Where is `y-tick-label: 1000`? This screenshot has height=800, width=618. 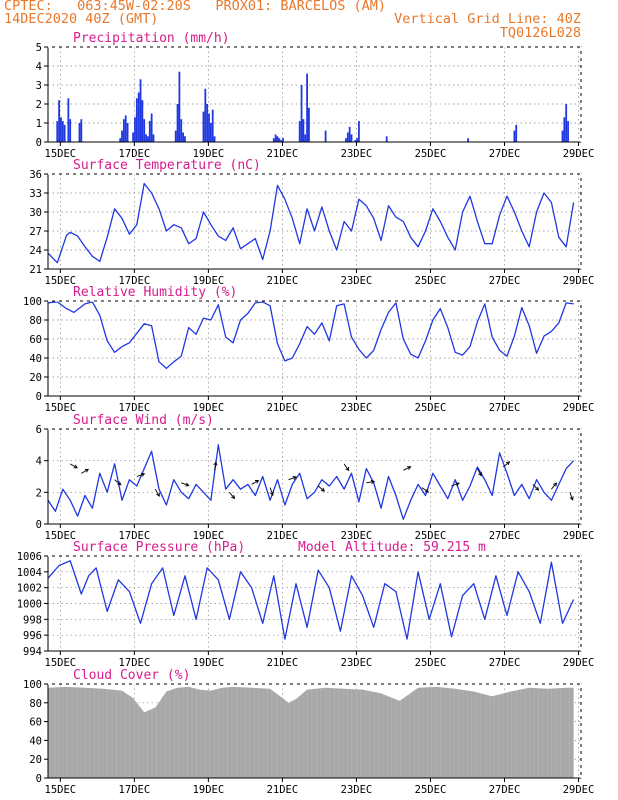 y-tick-label: 1000 is located at coordinates (29, 605).